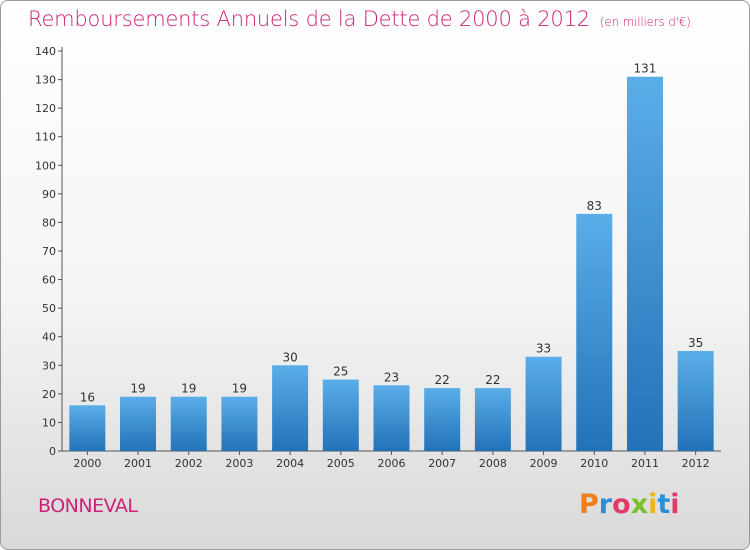 Image resolution: width=750 pixels, height=550 pixels. Describe the element at coordinates (289, 357) in the screenshot. I see `data-label-2004: 30` at that location.